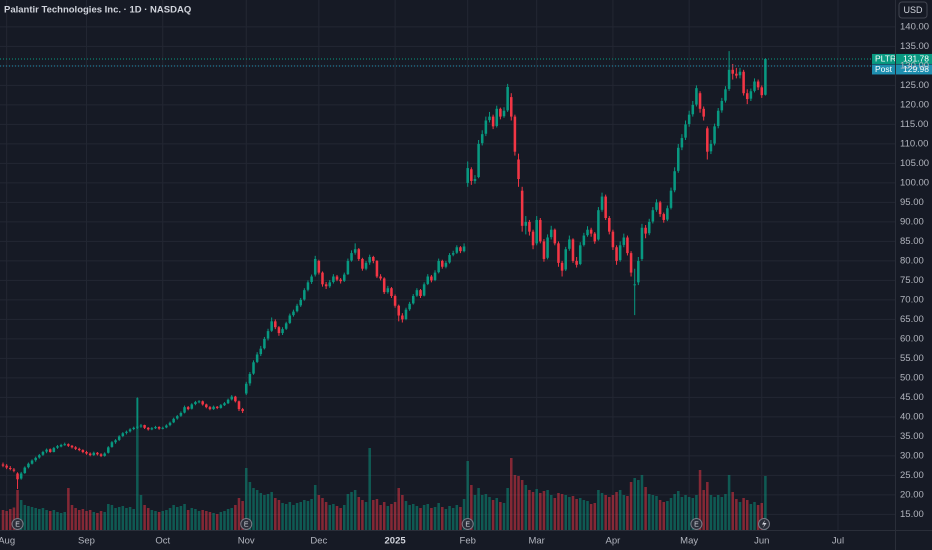  I want to click on x-tick-label: Oct, so click(162, 541).